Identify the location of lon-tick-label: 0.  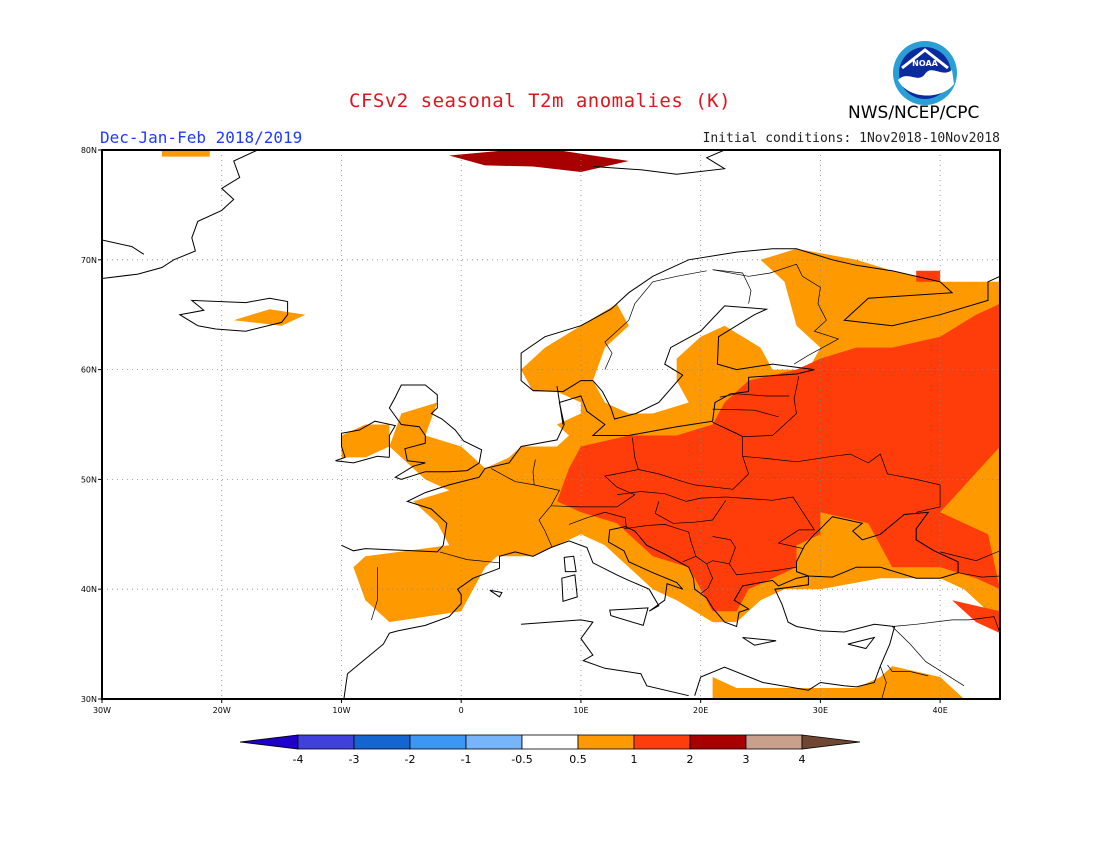
(461, 710).